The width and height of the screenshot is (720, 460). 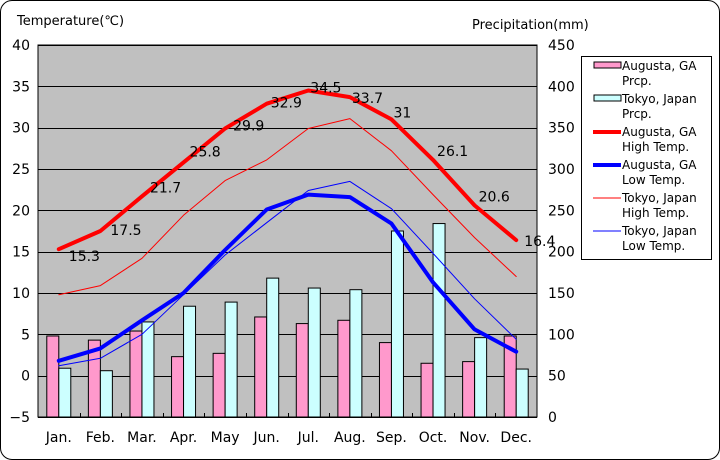 I want to click on x-tick-label: Apr., so click(x=183, y=438).